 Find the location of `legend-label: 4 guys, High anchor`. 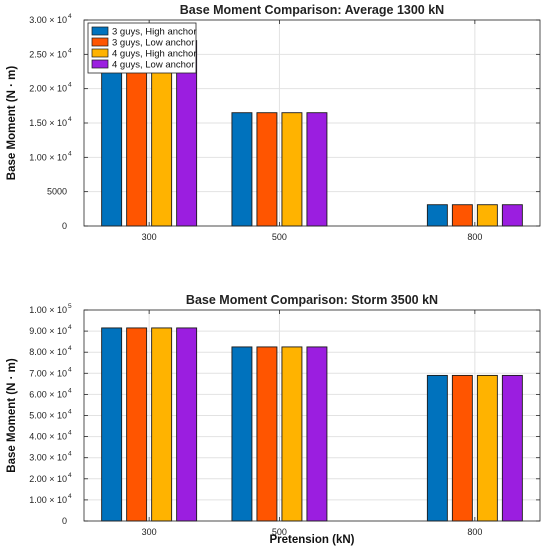

legend-label: 4 guys, High anchor is located at coordinates (154, 54).